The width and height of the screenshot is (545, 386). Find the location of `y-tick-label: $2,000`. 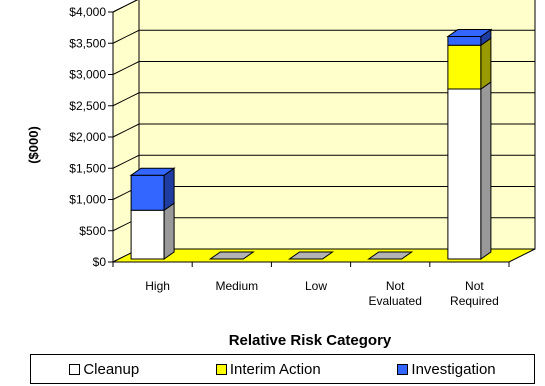

y-tick-label: $2,000 is located at coordinates (87, 137).